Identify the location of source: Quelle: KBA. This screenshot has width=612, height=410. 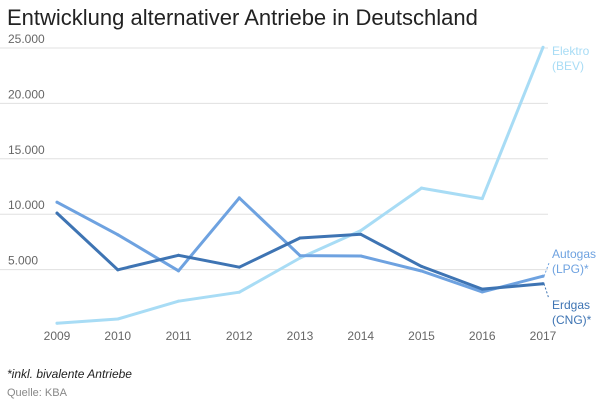
(37, 393).